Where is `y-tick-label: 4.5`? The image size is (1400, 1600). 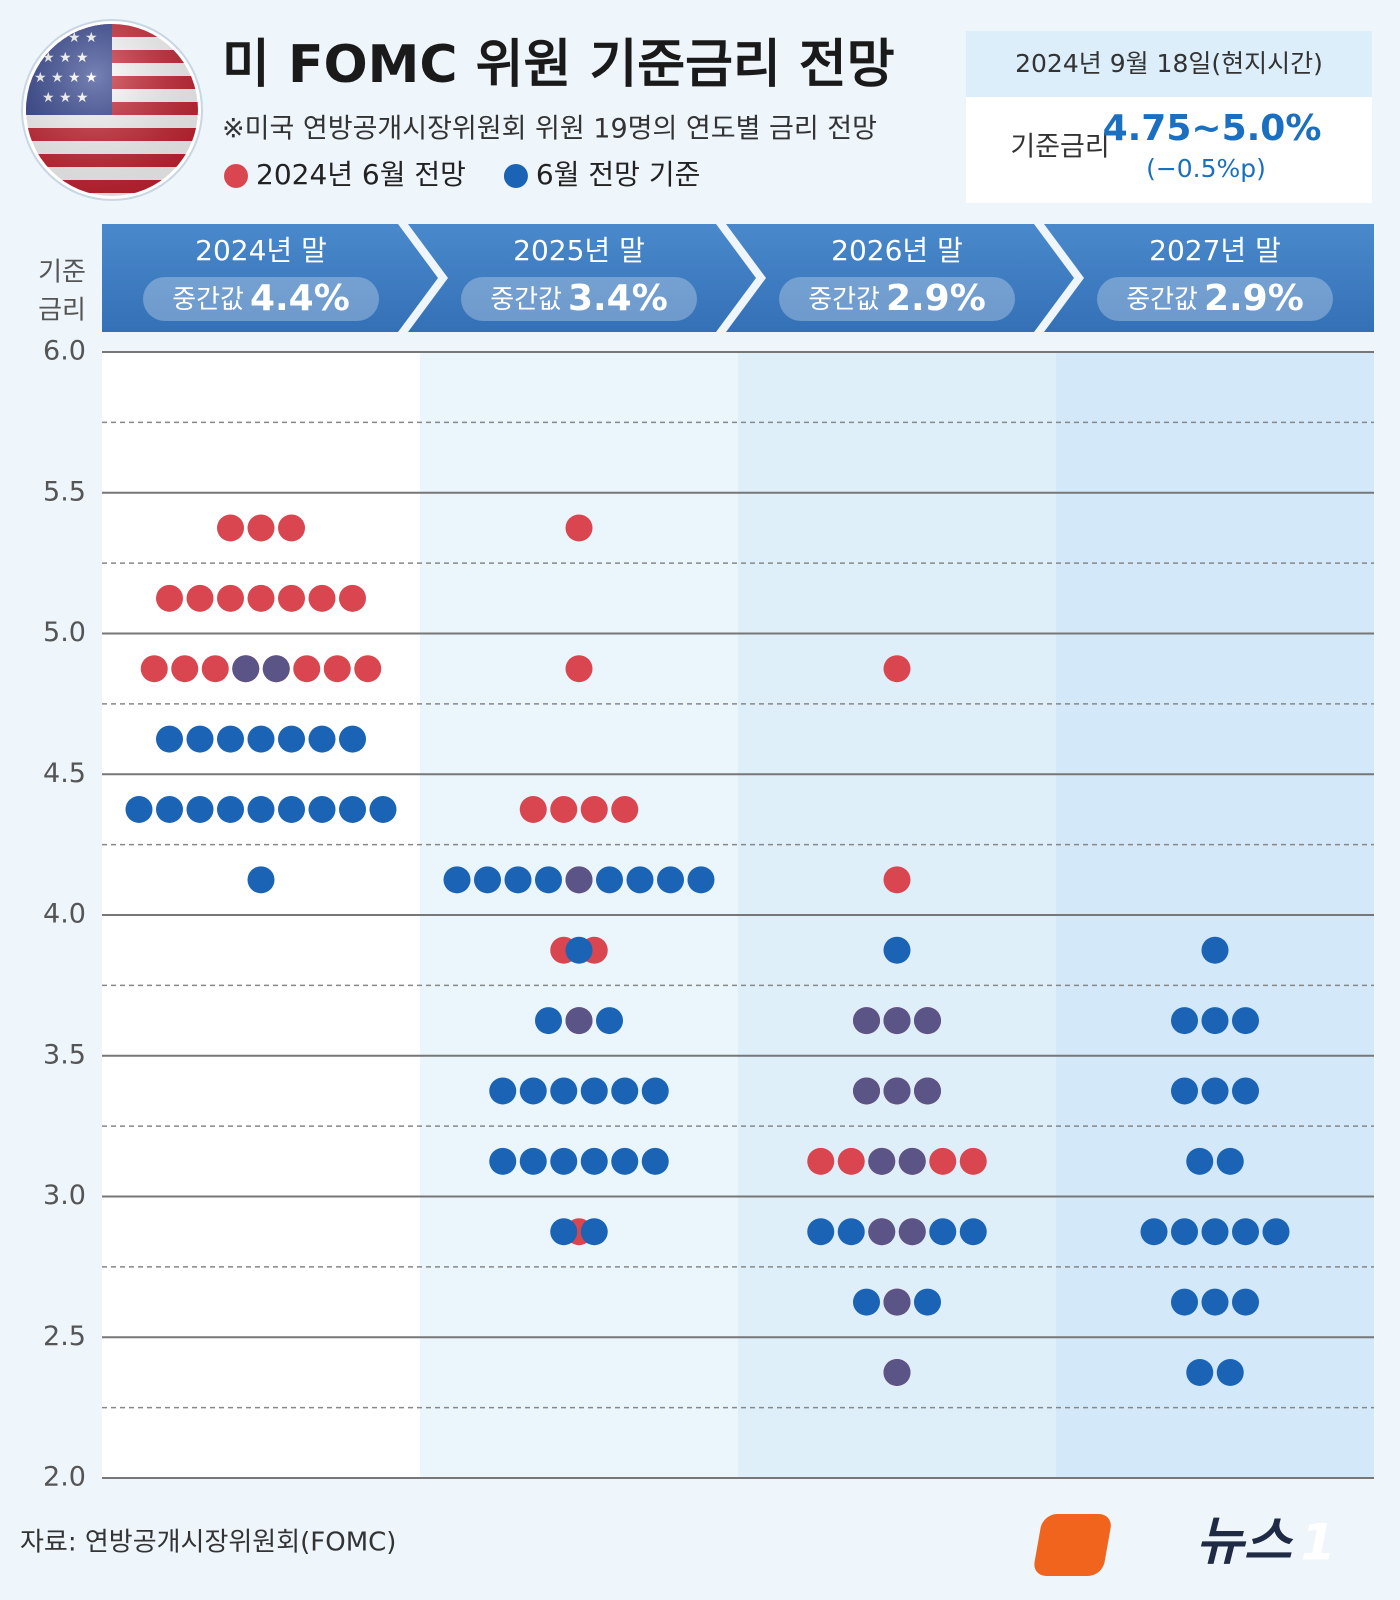 y-tick-label: 4.5 is located at coordinates (64, 773).